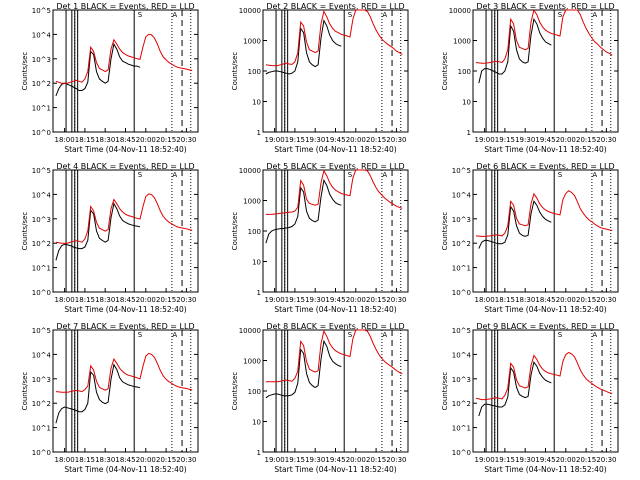 The image size is (640, 480). What do you see at coordinates (252, 362) in the screenshot?
I see `y-tick-label: 1000` at bounding box center [252, 362].